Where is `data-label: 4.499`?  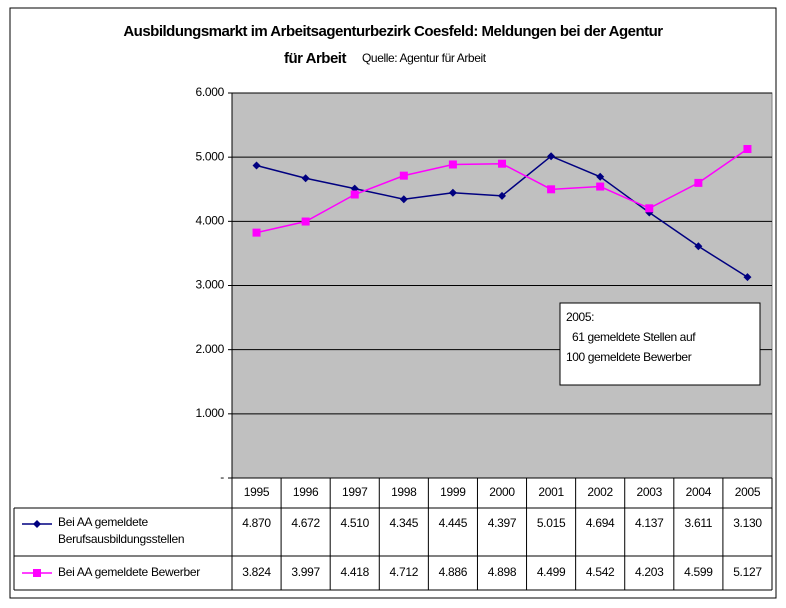 data-label: 4.499 is located at coordinates (551, 572).